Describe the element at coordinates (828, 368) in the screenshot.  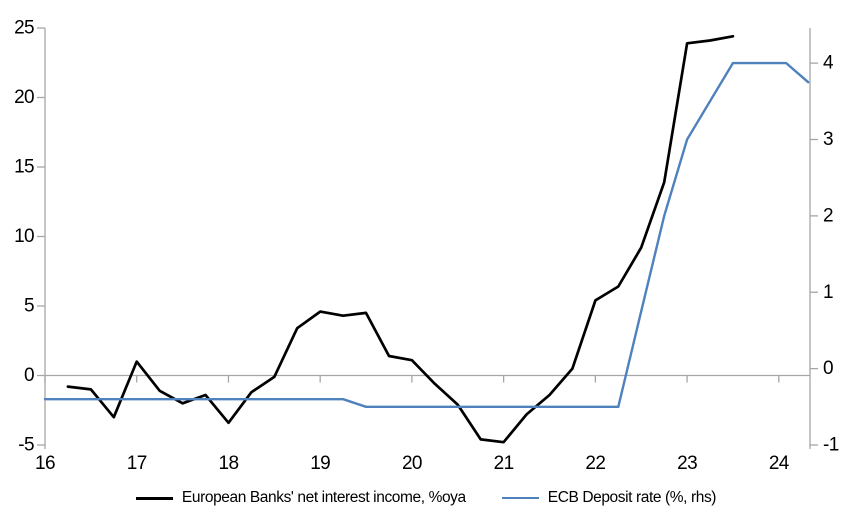
I see `right-axis-tick-label: 0` at that location.